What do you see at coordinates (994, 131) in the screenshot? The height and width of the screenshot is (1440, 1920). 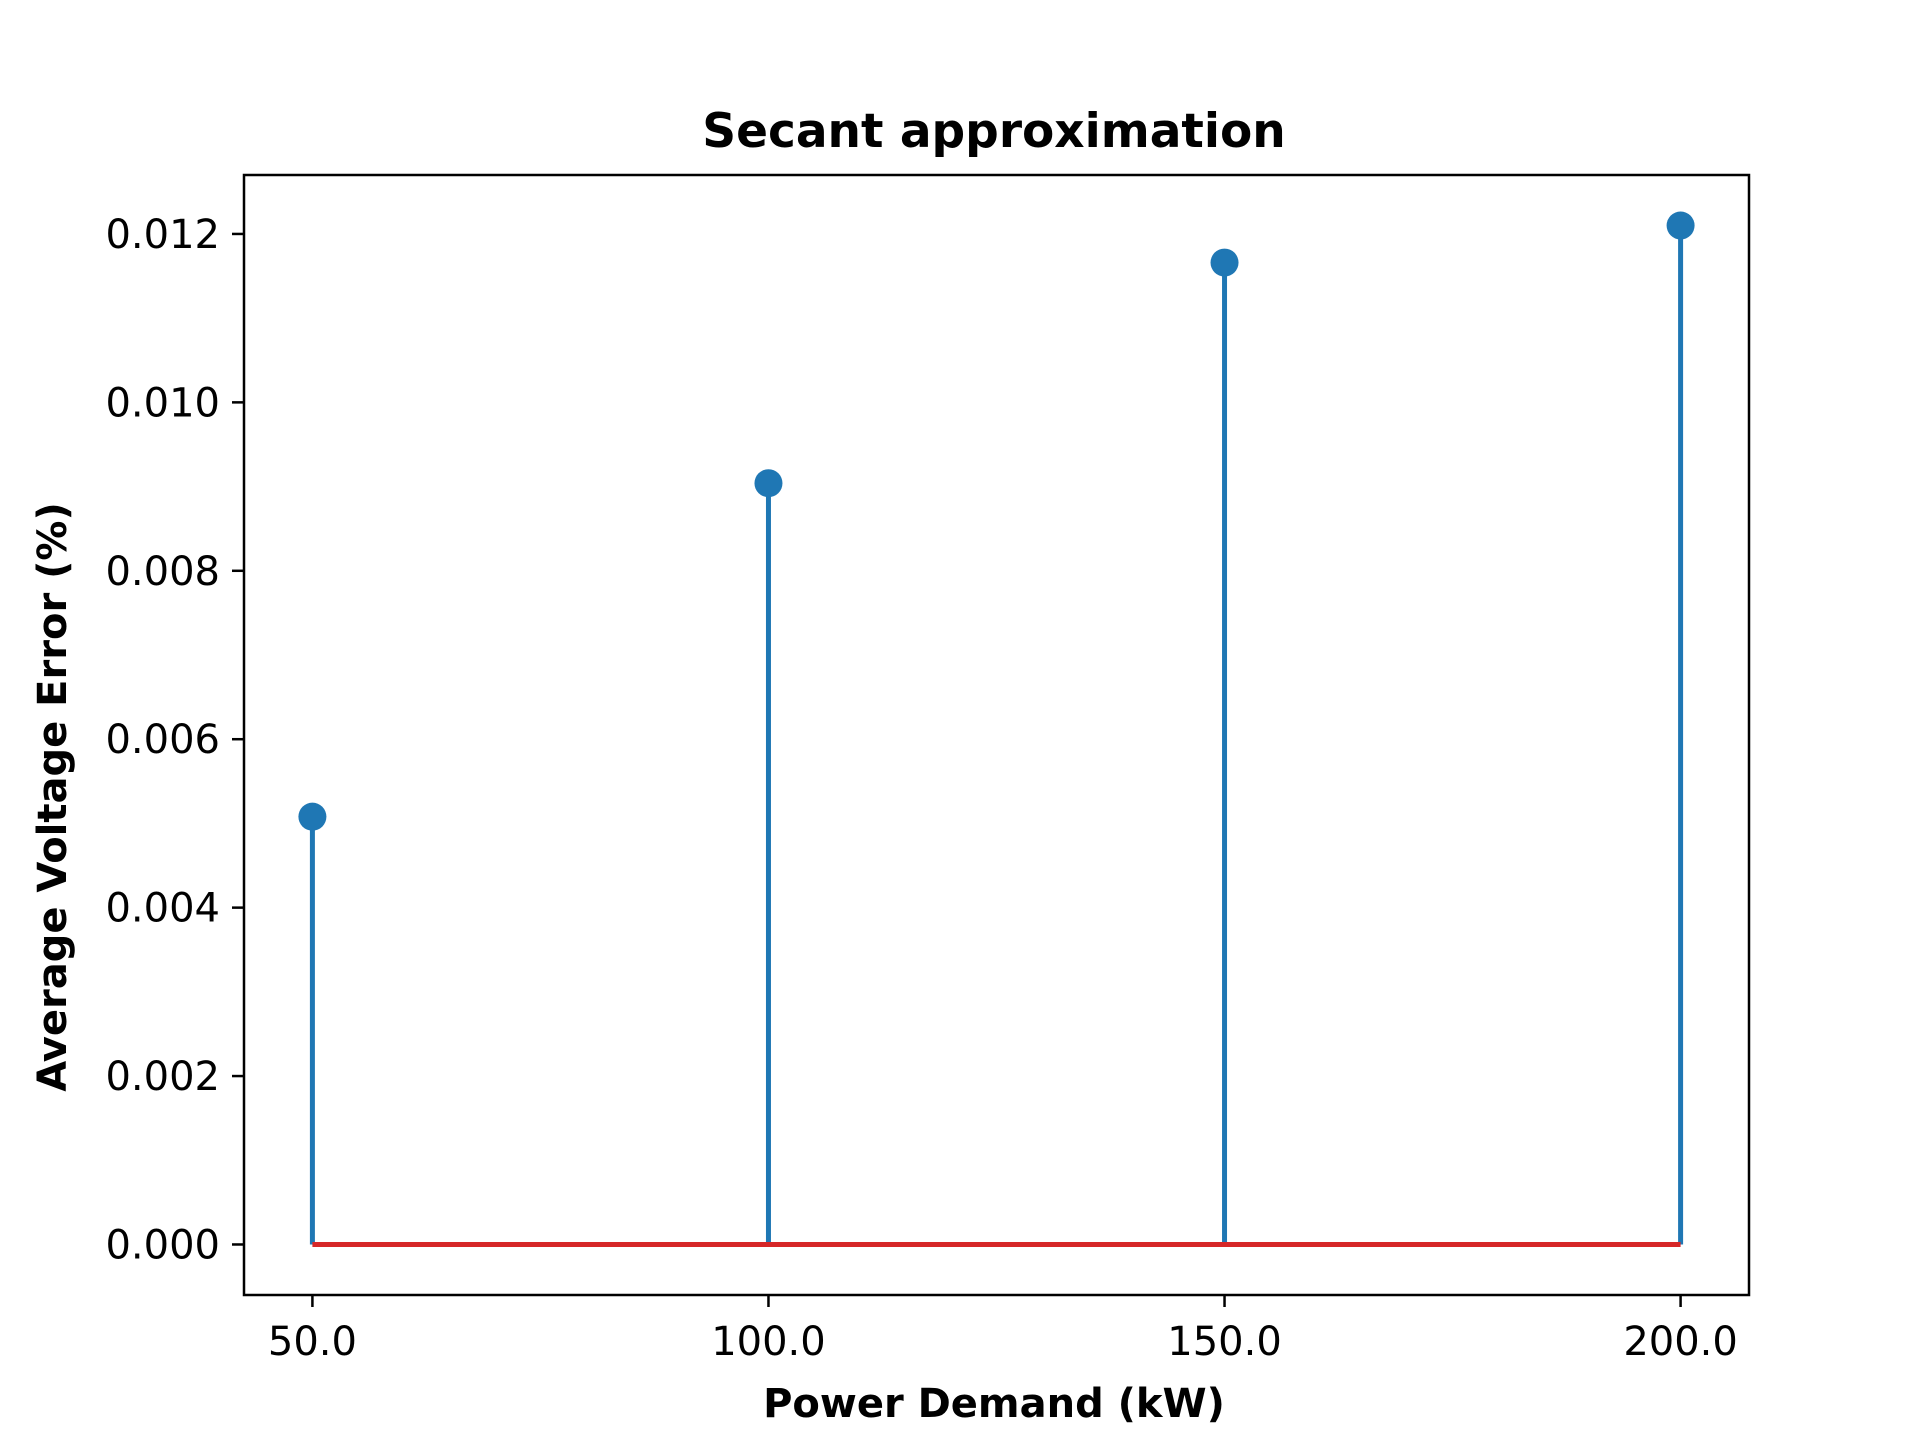 I see `chart-title: Secant approximation` at bounding box center [994, 131].